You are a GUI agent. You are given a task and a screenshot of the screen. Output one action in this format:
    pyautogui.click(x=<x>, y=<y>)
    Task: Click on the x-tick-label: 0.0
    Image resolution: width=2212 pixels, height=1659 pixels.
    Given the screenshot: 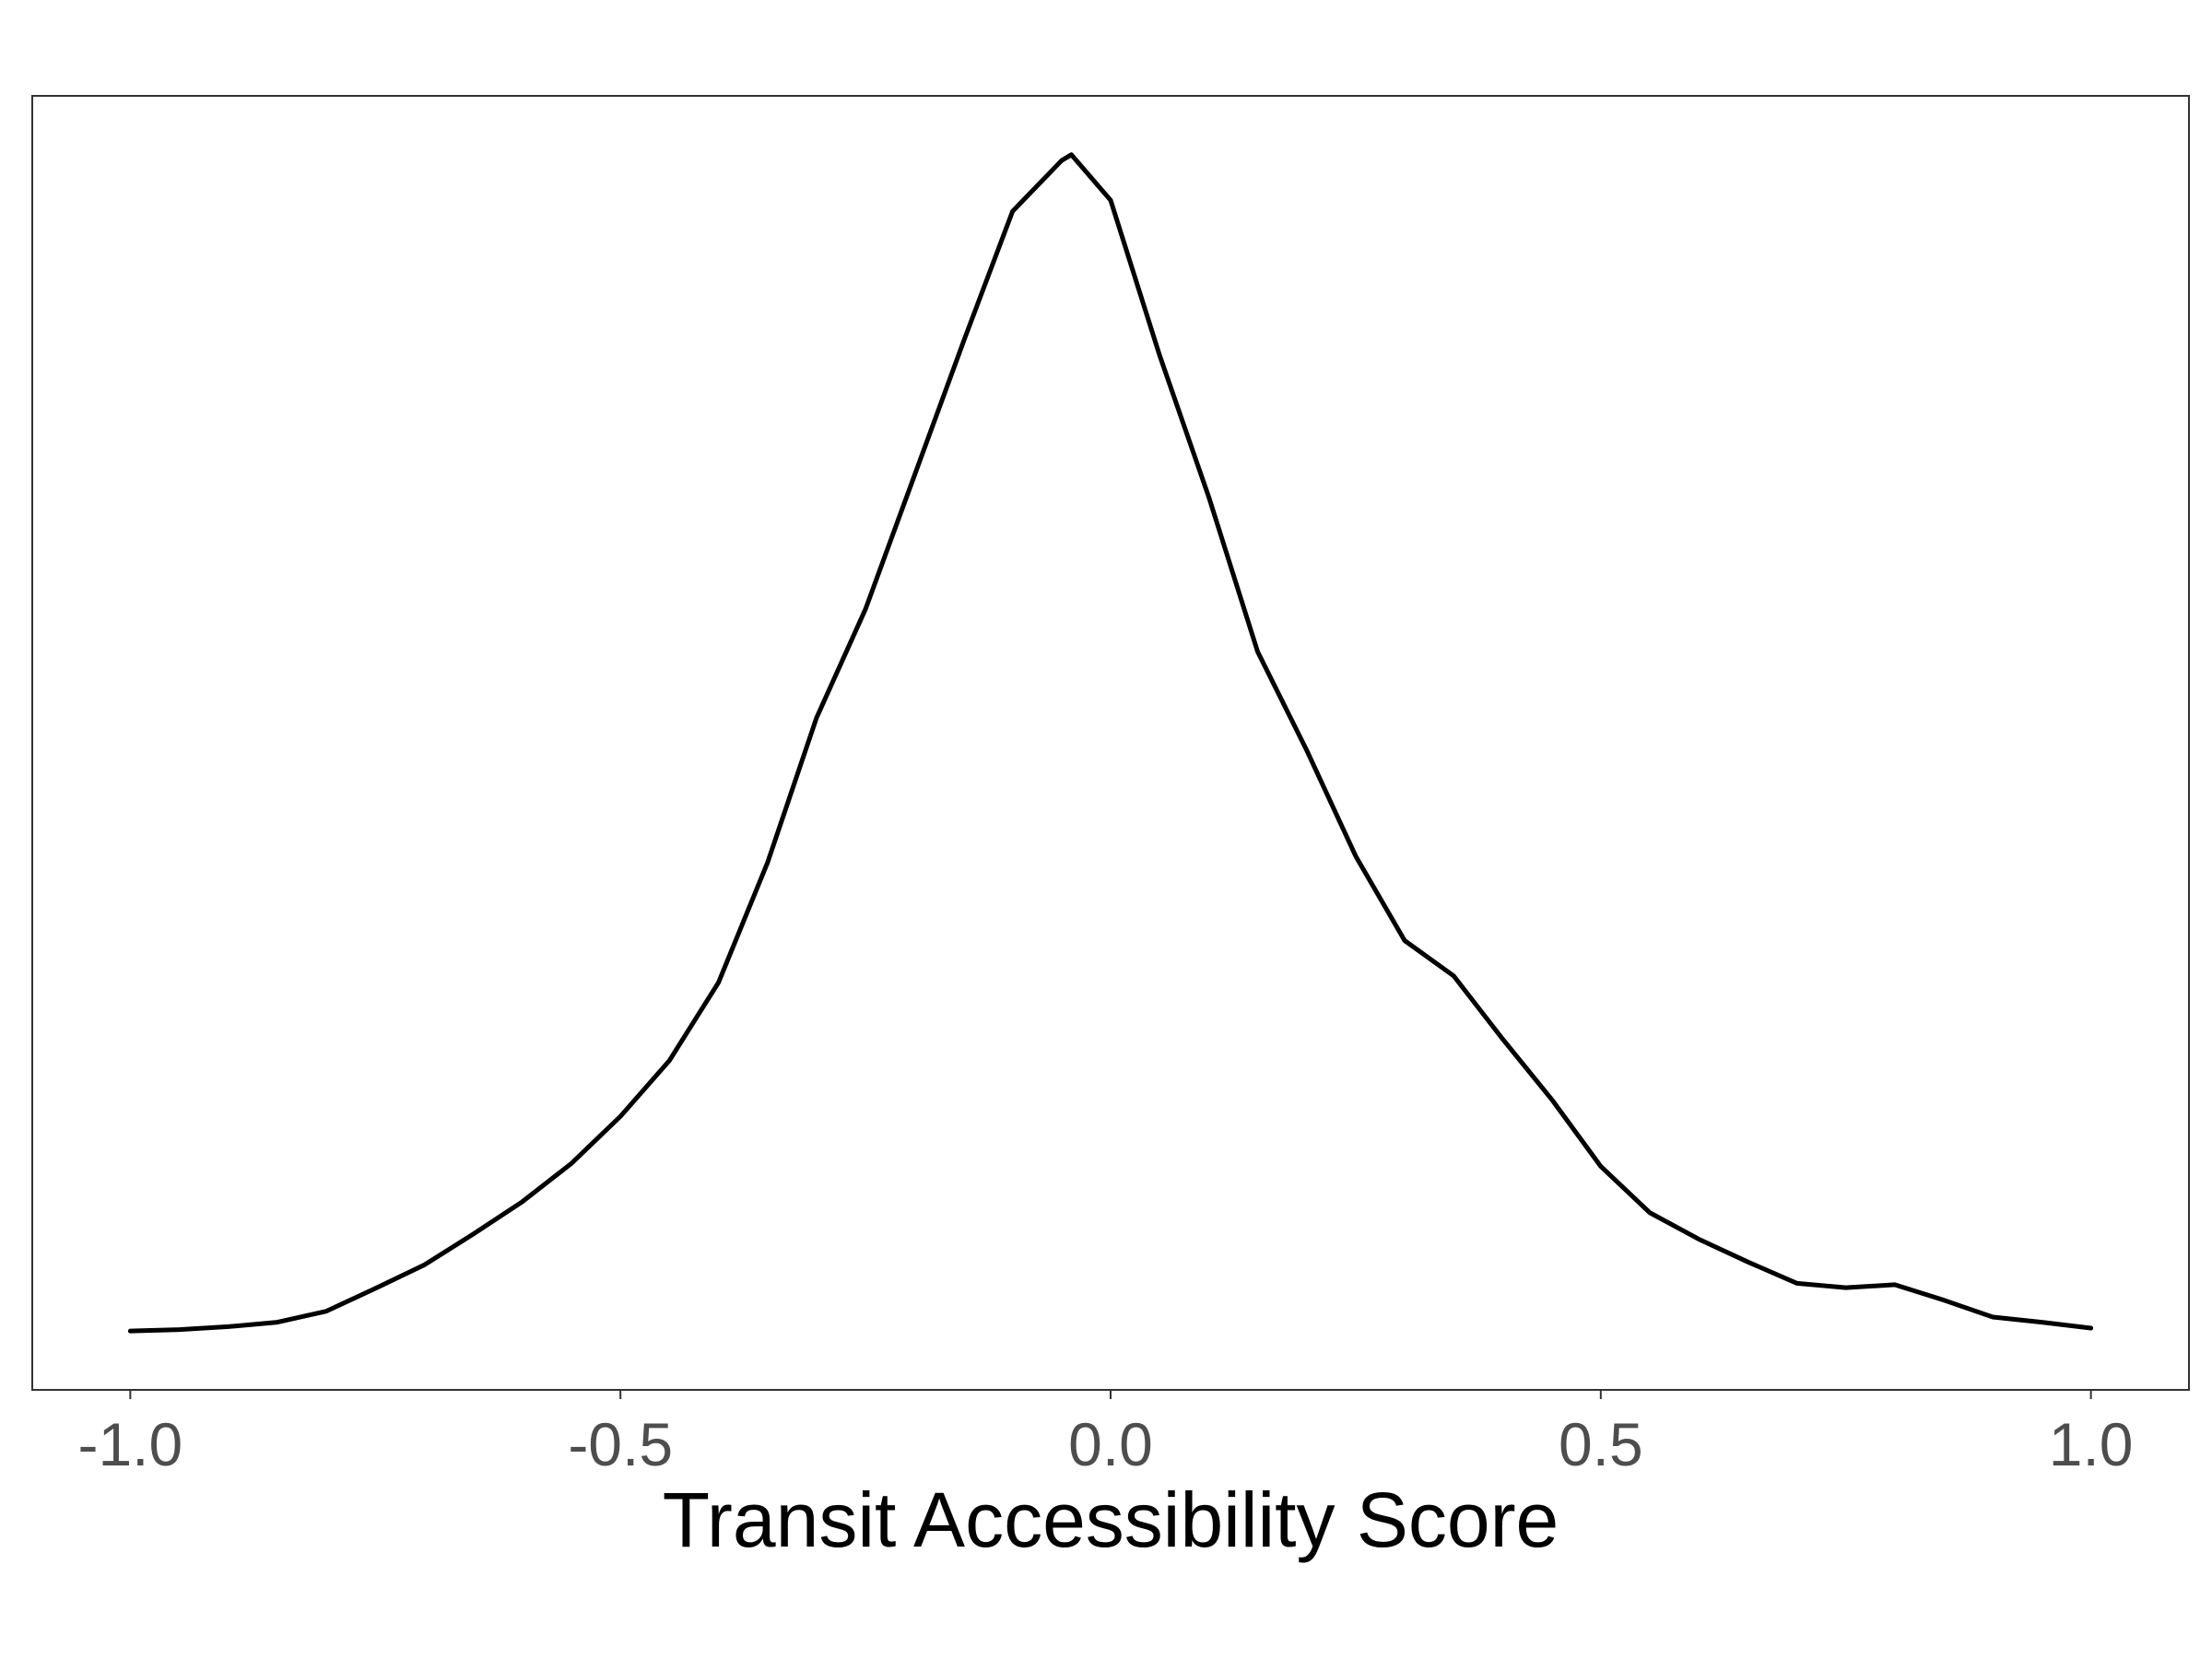 What is the action you would take?
    pyautogui.click(x=1110, y=1444)
    